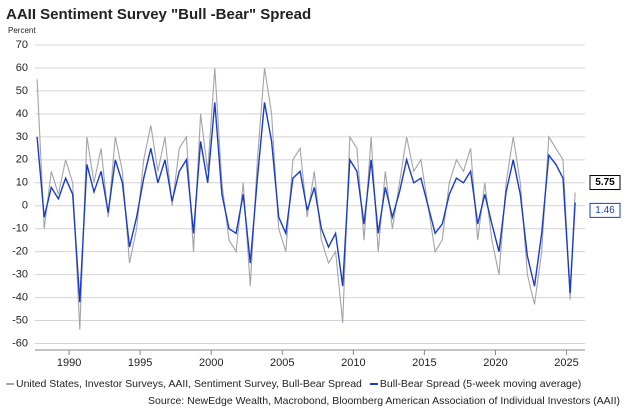 Image resolution: width=627 pixels, height=417 pixels. I want to click on y-tick-label: 40, so click(22, 114).